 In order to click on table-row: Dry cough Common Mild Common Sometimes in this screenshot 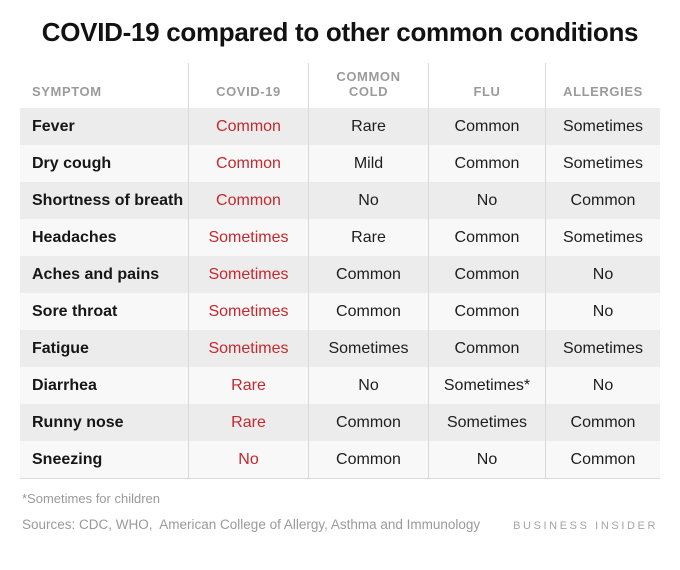, I will do `click(340, 163)`.